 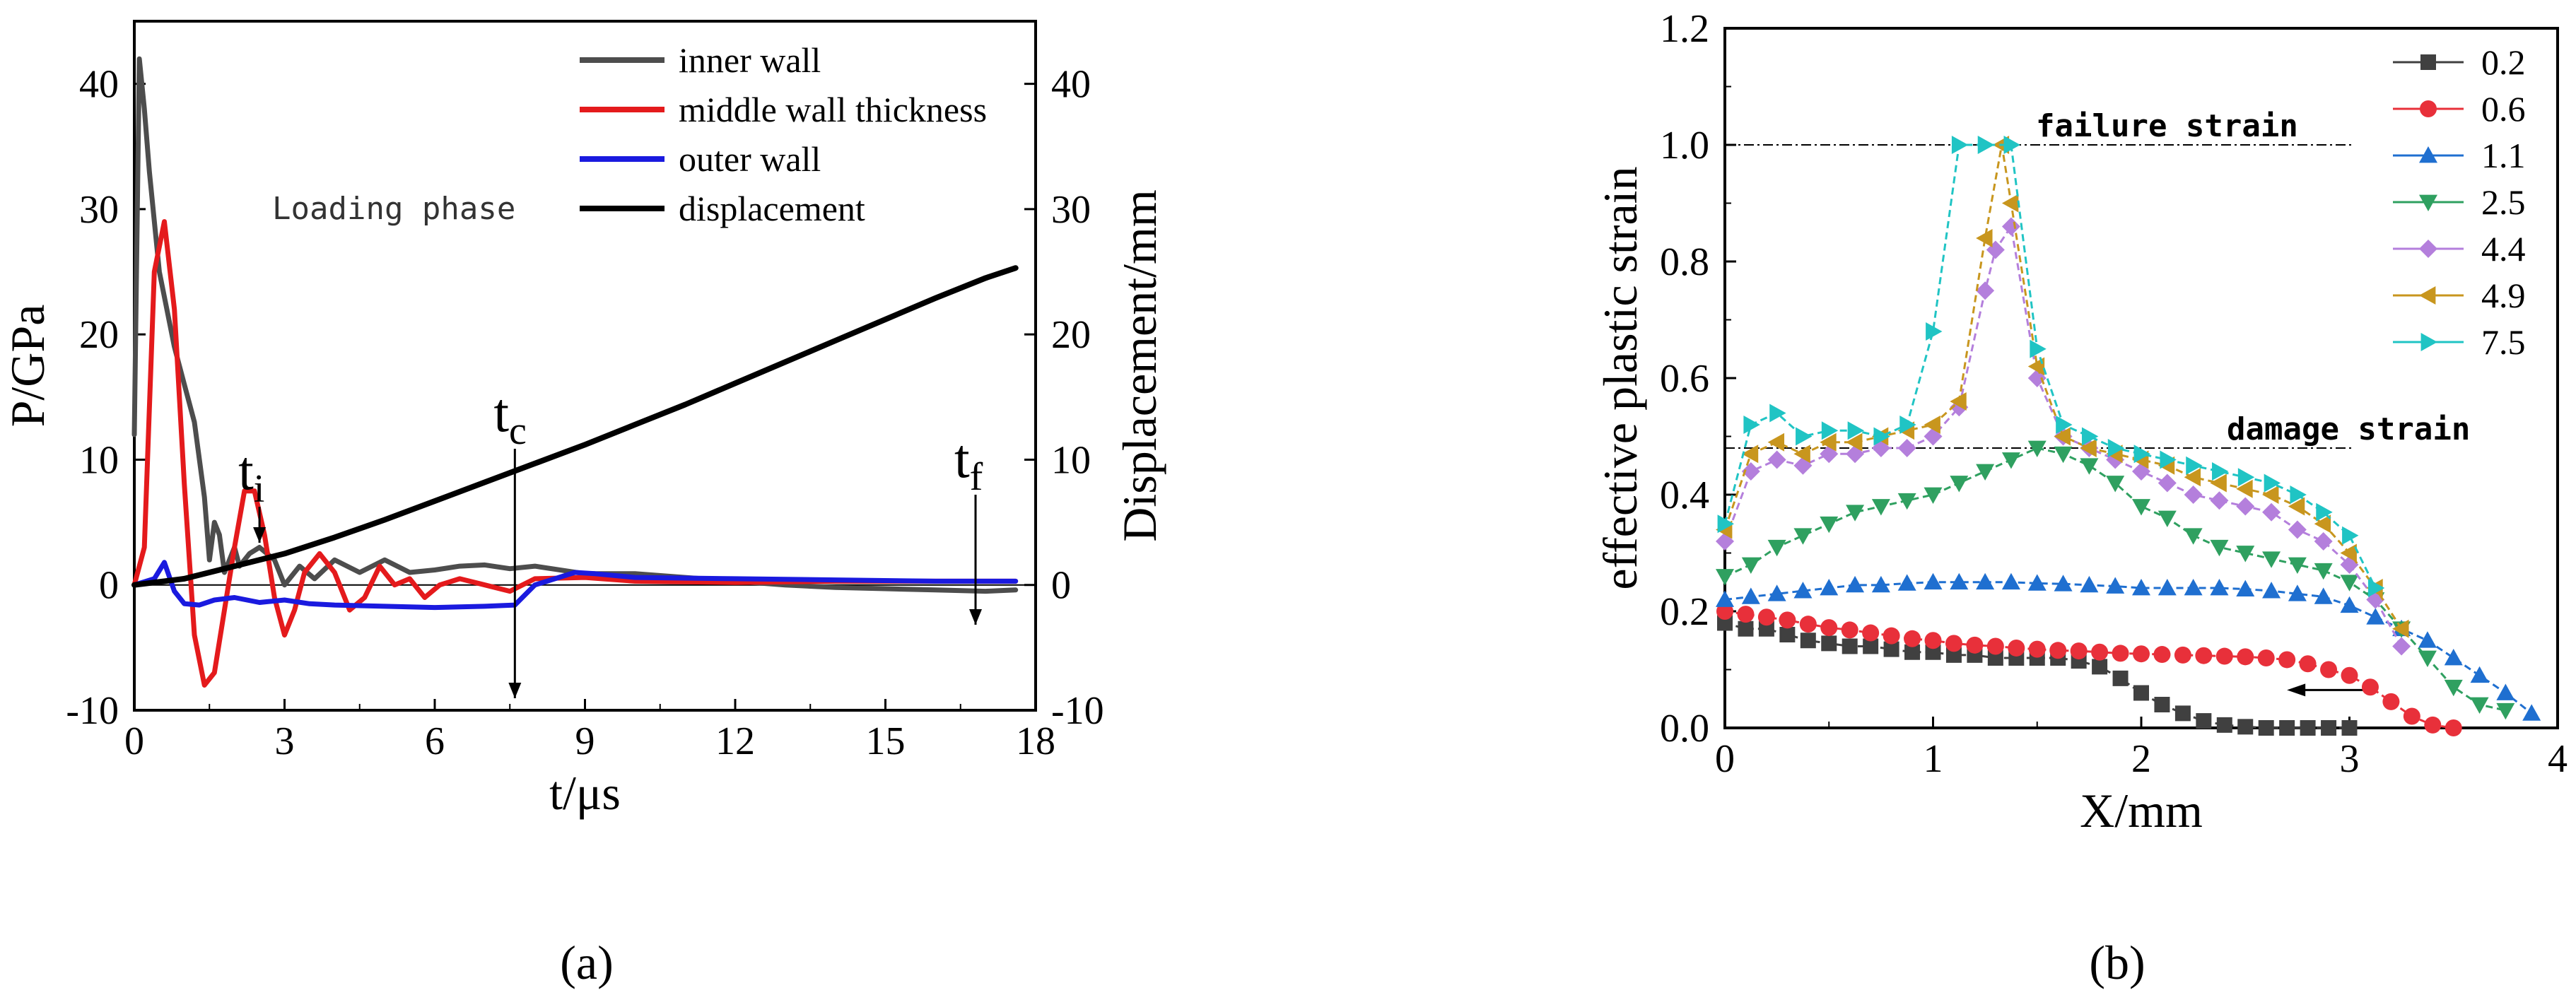 I want to click on x-axis-title-b: X/mm, so click(x=2142, y=811).